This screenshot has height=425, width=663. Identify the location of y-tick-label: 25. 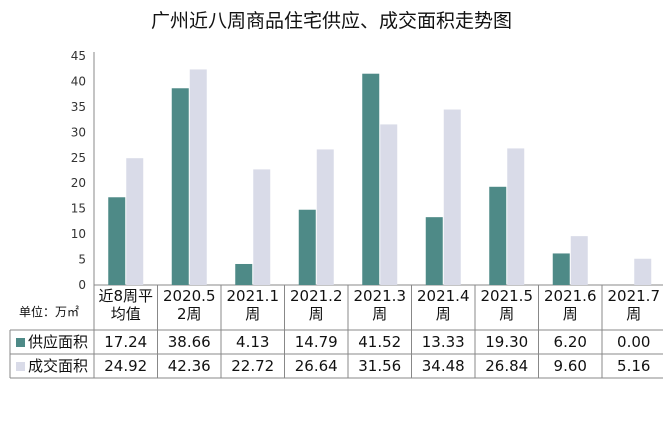
(78, 158).